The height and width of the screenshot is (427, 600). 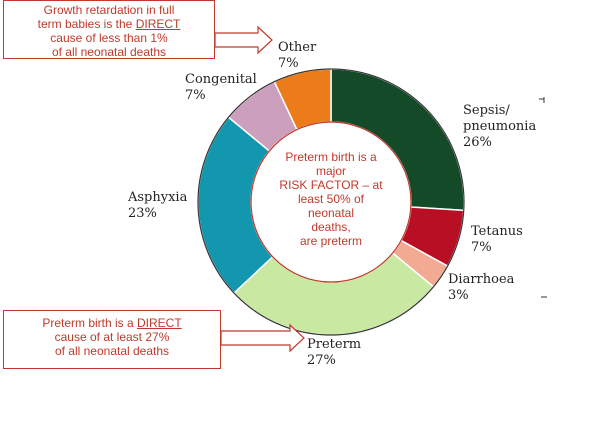 What do you see at coordinates (158, 197) in the screenshot?
I see `label-asphyxia-name: Asphyxia` at bounding box center [158, 197].